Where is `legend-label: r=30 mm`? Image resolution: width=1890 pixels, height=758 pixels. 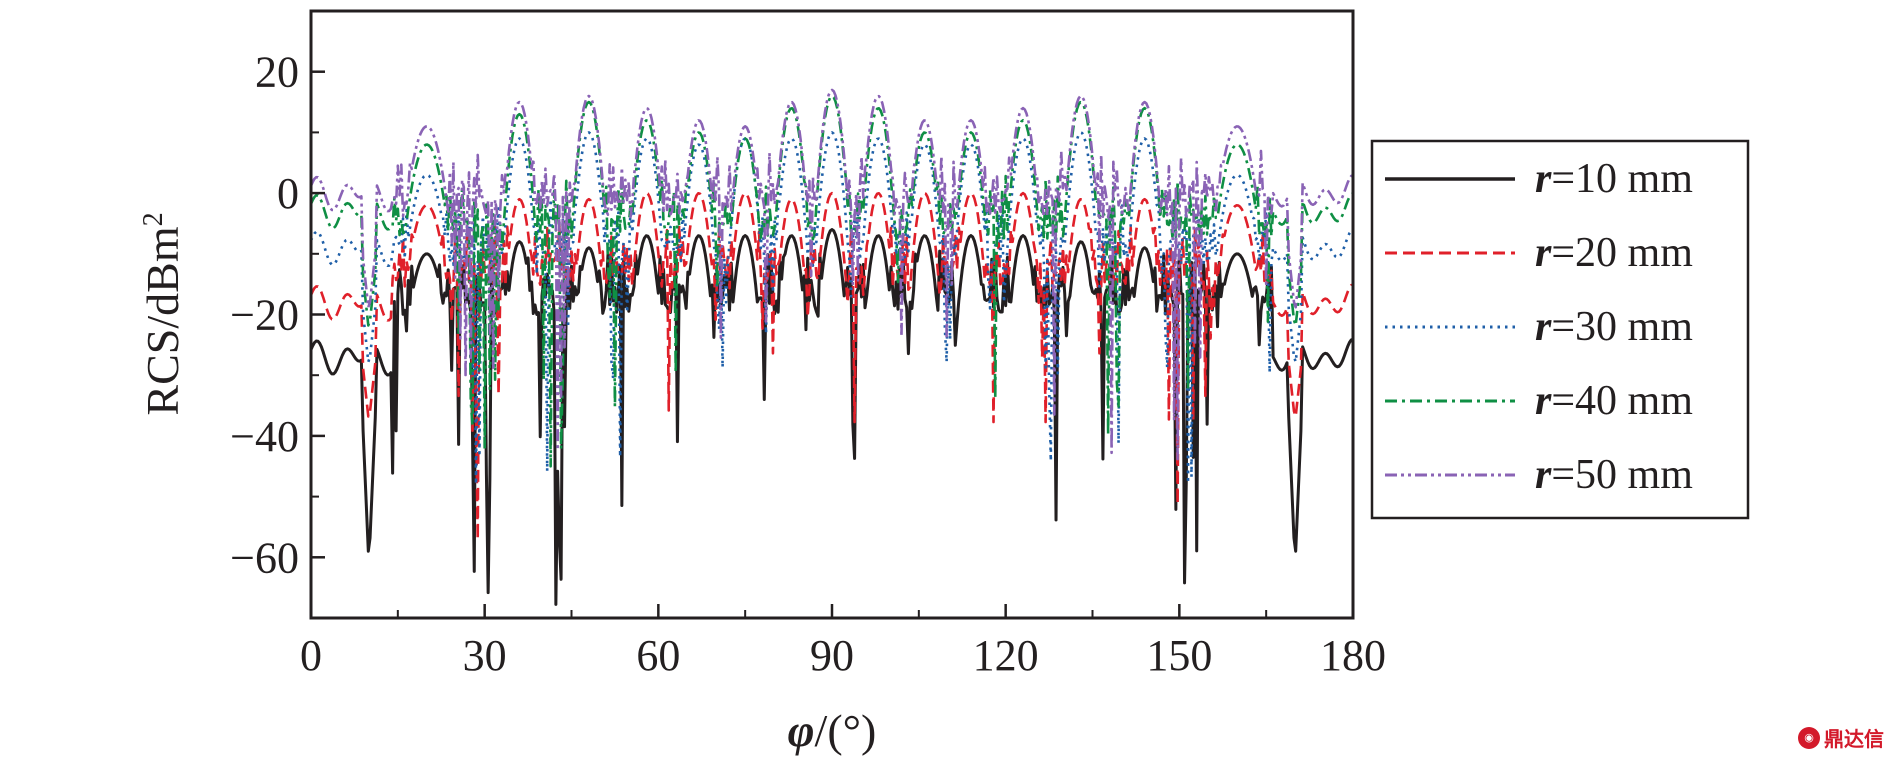
legend-label: r=30 mm is located at coordinates (1614, 327).